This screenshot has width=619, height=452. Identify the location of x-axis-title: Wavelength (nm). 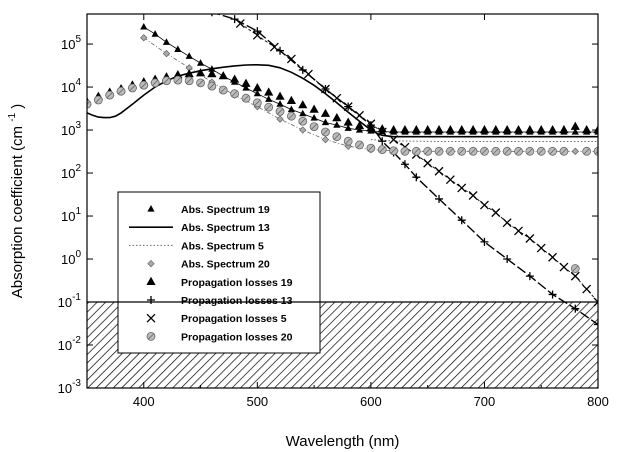
(343, 441).